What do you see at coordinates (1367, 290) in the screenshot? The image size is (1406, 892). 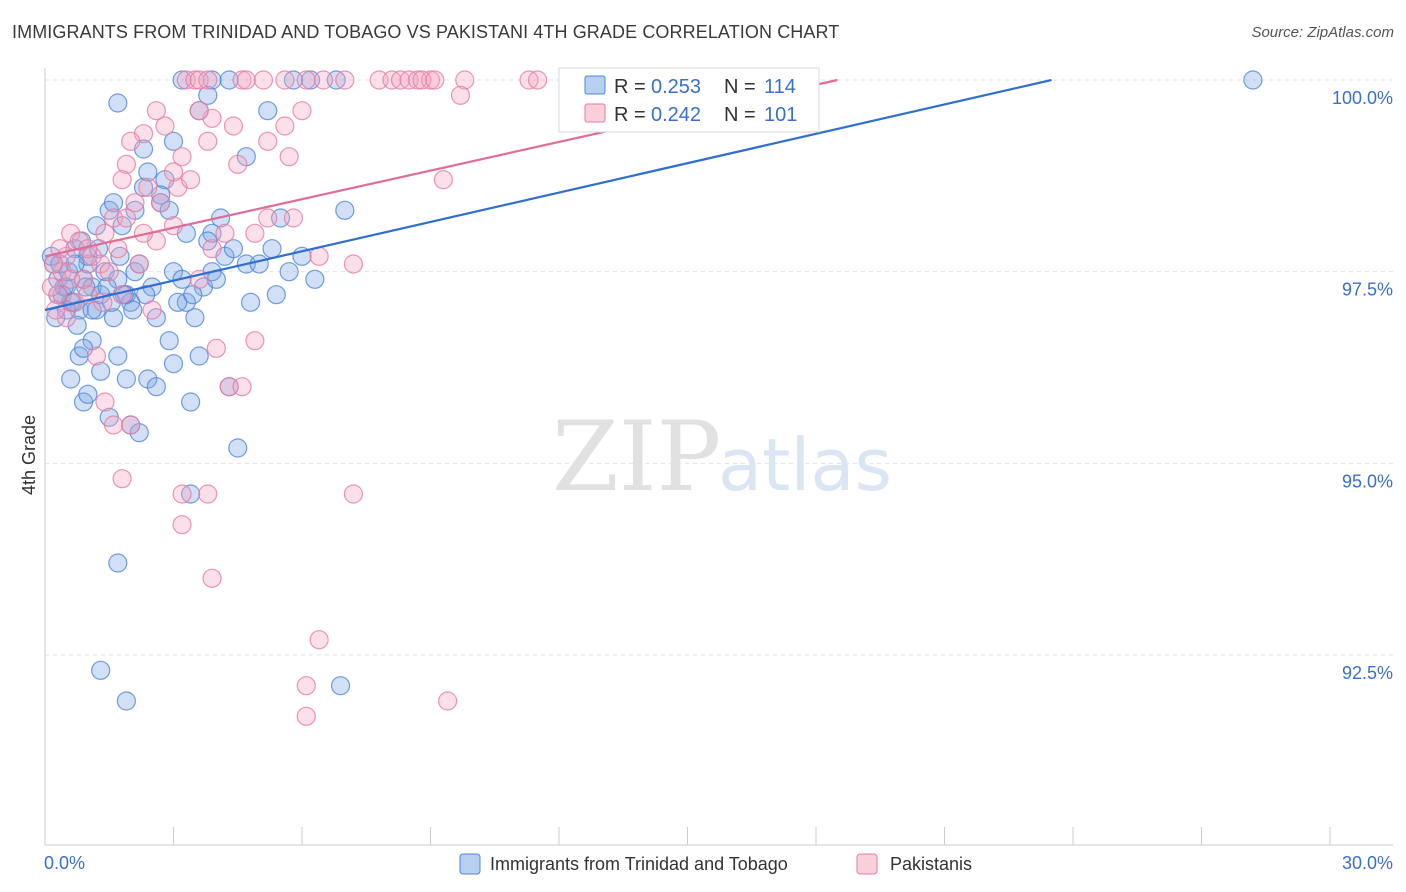 I see `y-tick-label: 97.5%` at bounding box center [1367, 290].